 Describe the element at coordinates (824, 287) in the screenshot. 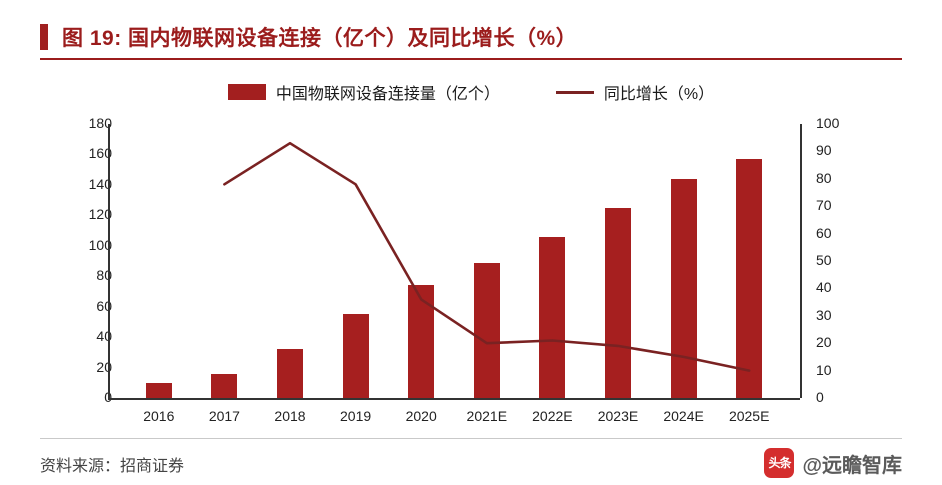

I see `y-axis-right-tick: 40` at that location.